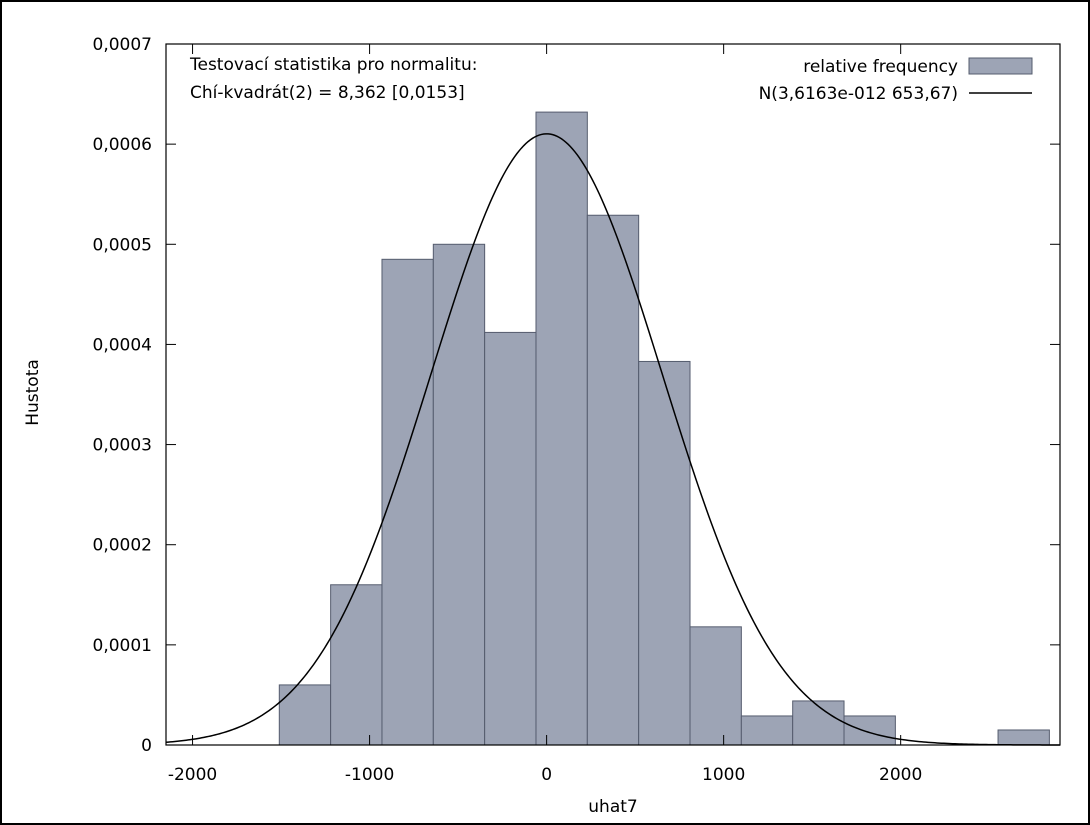 Image resolution: width=1090 pixels, height=825 pixels. What do you see at coordinates (858, 94) in the screenshot?
I see `legend-entry-normal-distribution: N(3,6163e-012 653,67)` at bounding box center [858, 94].